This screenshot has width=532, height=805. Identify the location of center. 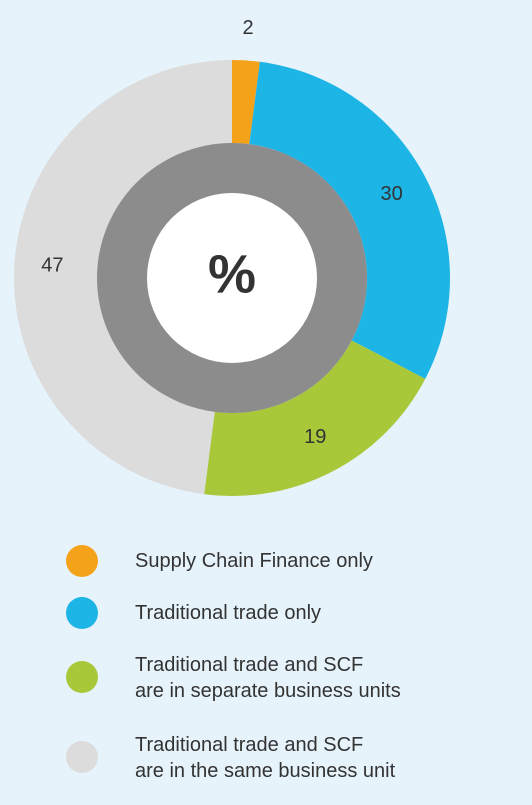
(232, 278).